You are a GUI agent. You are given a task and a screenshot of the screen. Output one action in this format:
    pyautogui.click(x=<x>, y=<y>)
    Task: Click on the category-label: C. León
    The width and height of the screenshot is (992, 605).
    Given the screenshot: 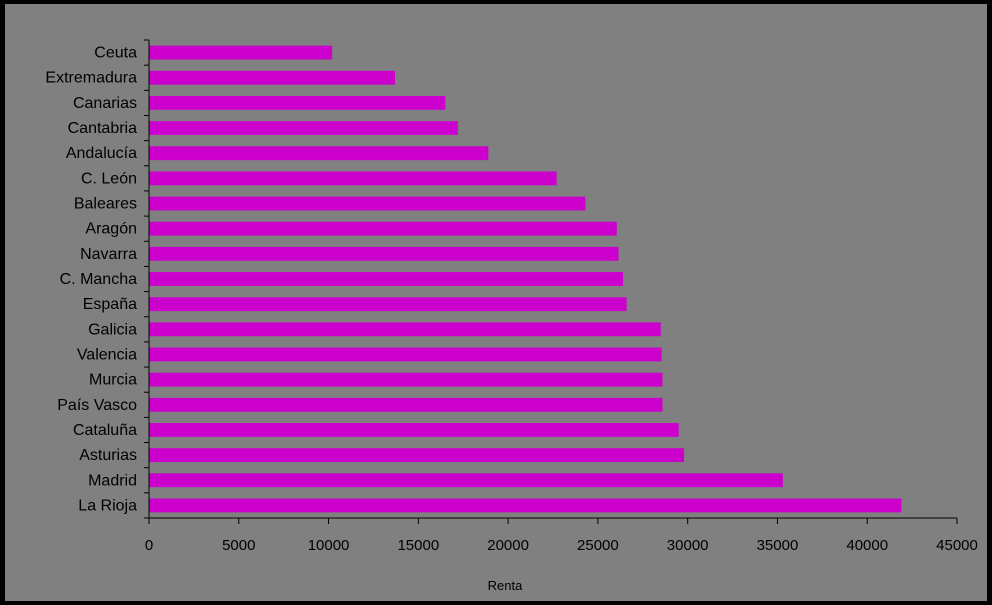 What is the action you would take?
    pyautogui.click(x=109, y=178)
    